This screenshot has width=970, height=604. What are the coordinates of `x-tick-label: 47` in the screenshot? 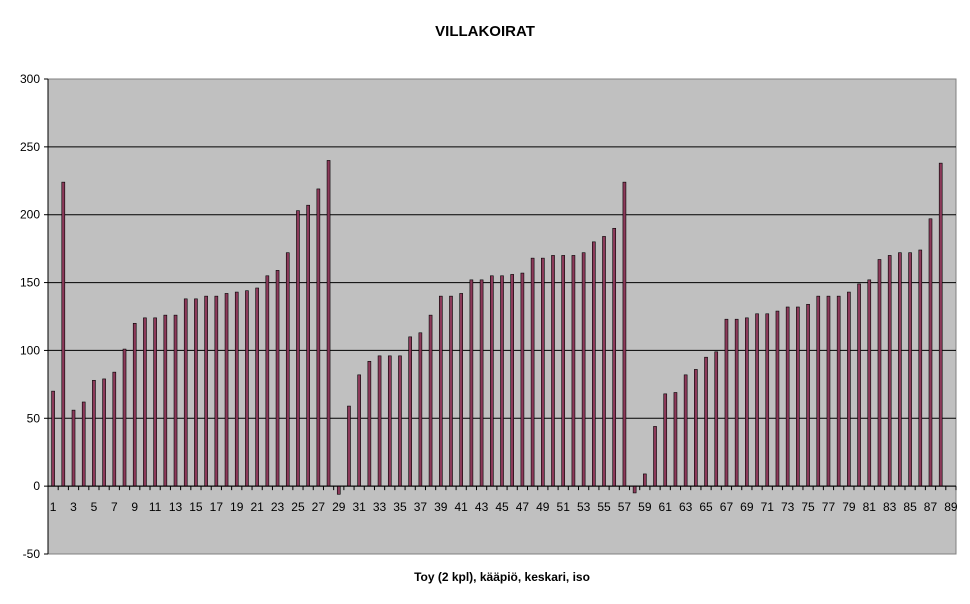 It's located at (523, 507).